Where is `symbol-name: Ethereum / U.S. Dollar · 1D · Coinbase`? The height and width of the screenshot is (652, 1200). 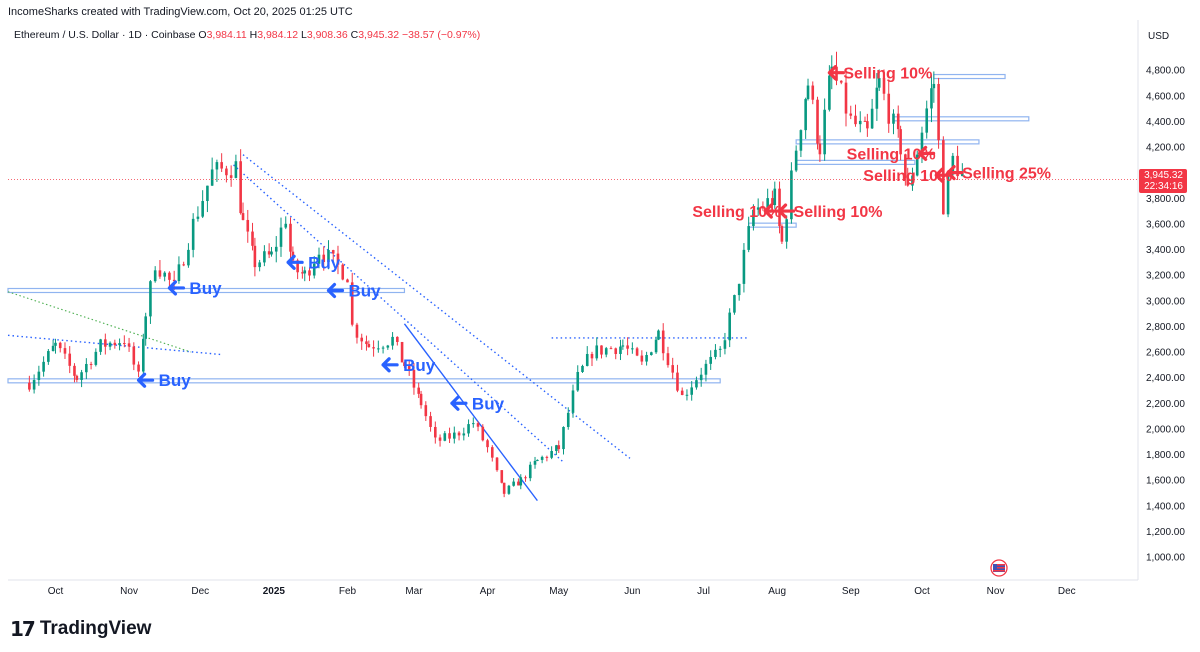 symbol-name: Ethereum / U.S. Dollar · 1D · Coinbase is located at coordinates (105, 35).